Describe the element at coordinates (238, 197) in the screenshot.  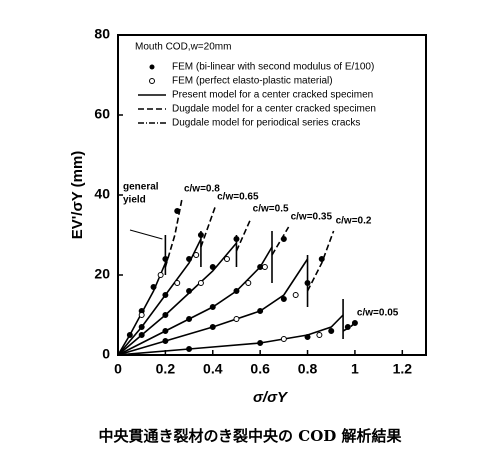
I see `curve-label: c/w=0.65` at that location.